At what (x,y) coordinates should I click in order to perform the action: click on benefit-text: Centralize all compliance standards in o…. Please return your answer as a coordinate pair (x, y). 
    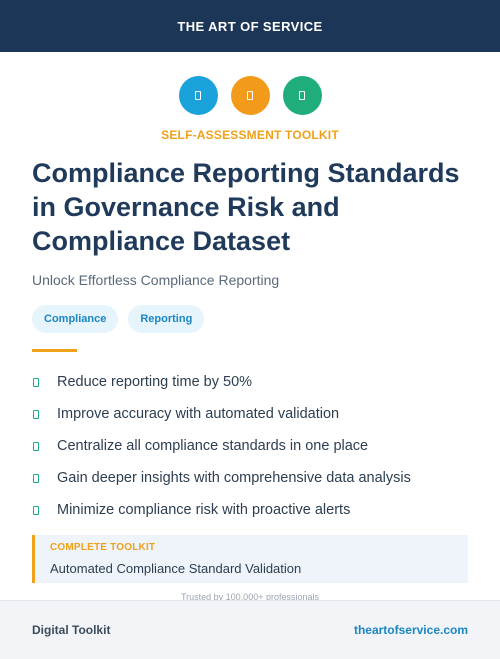
    Looking at the image, I should click on (213, 446).